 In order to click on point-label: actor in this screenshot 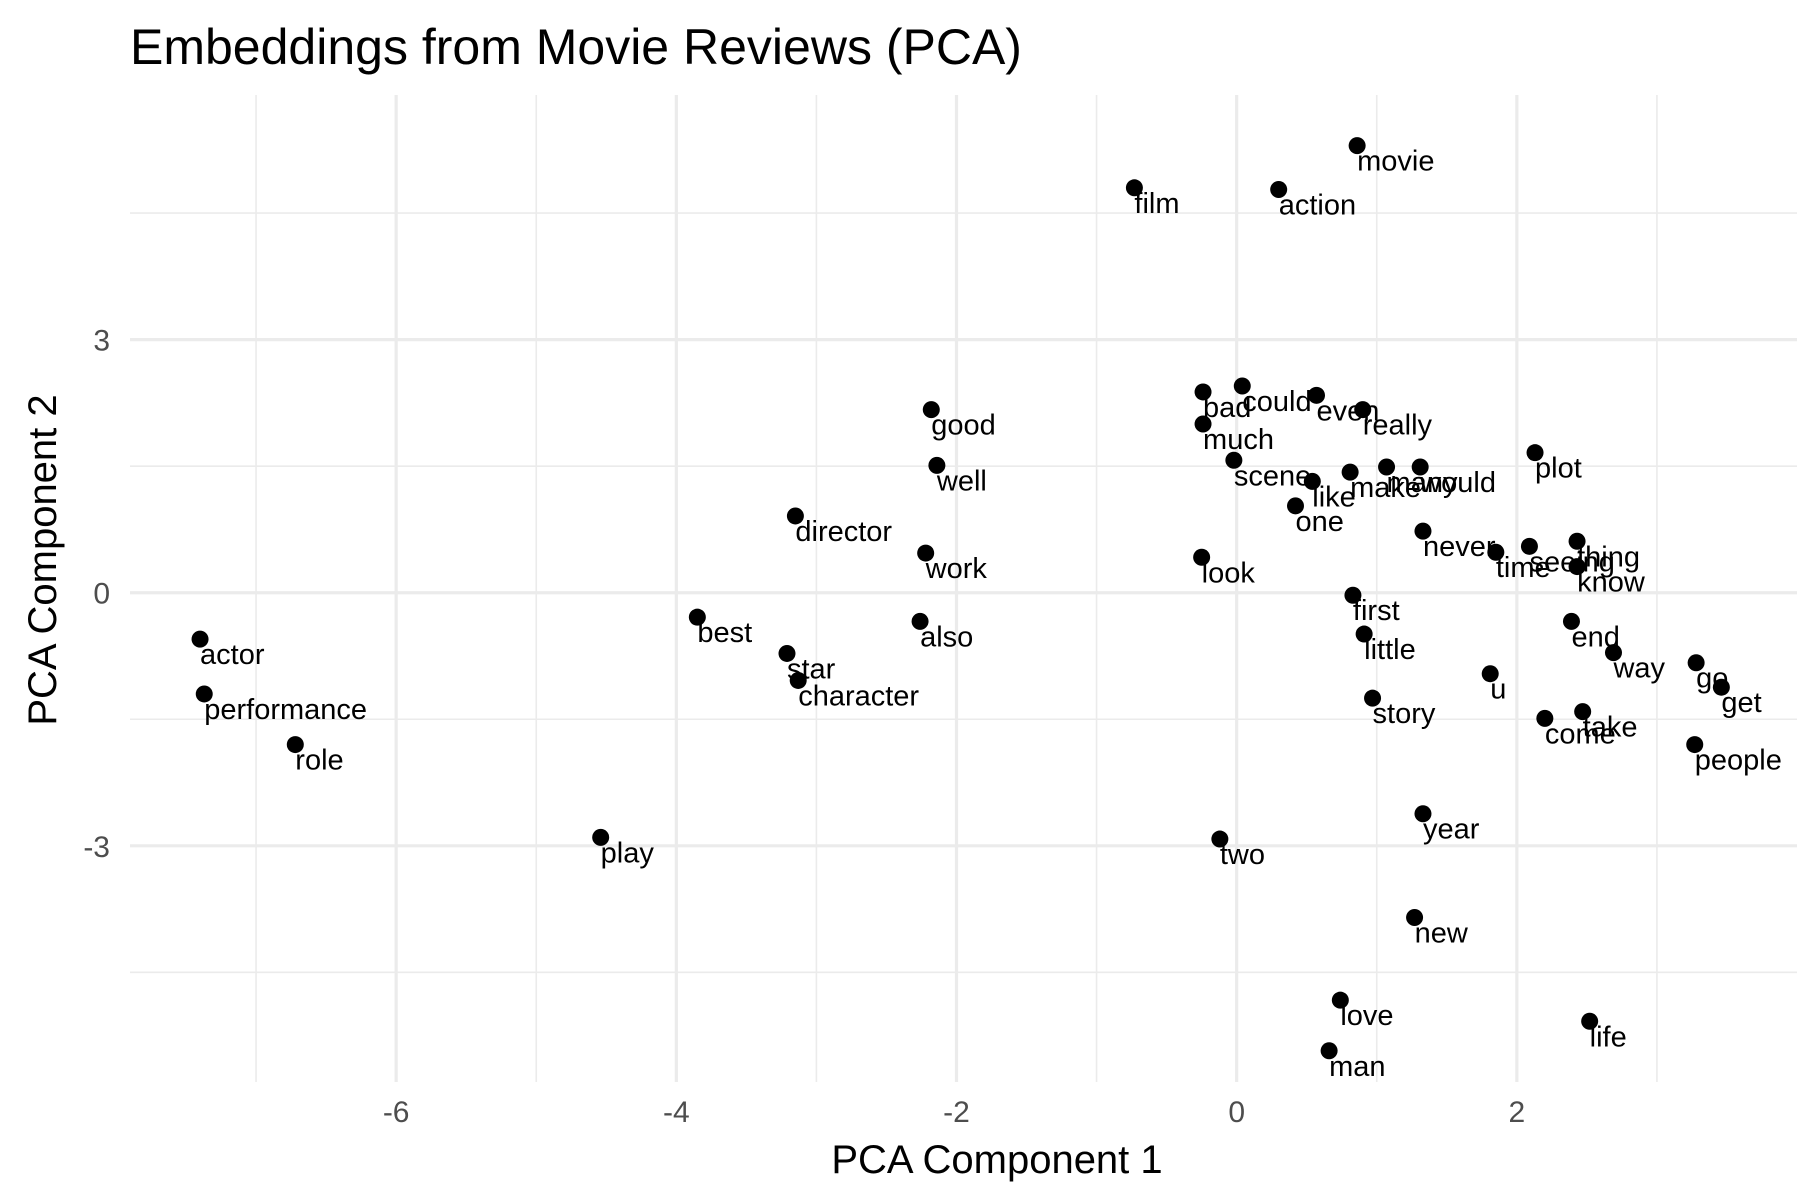, I will do `click(232, 655)`.